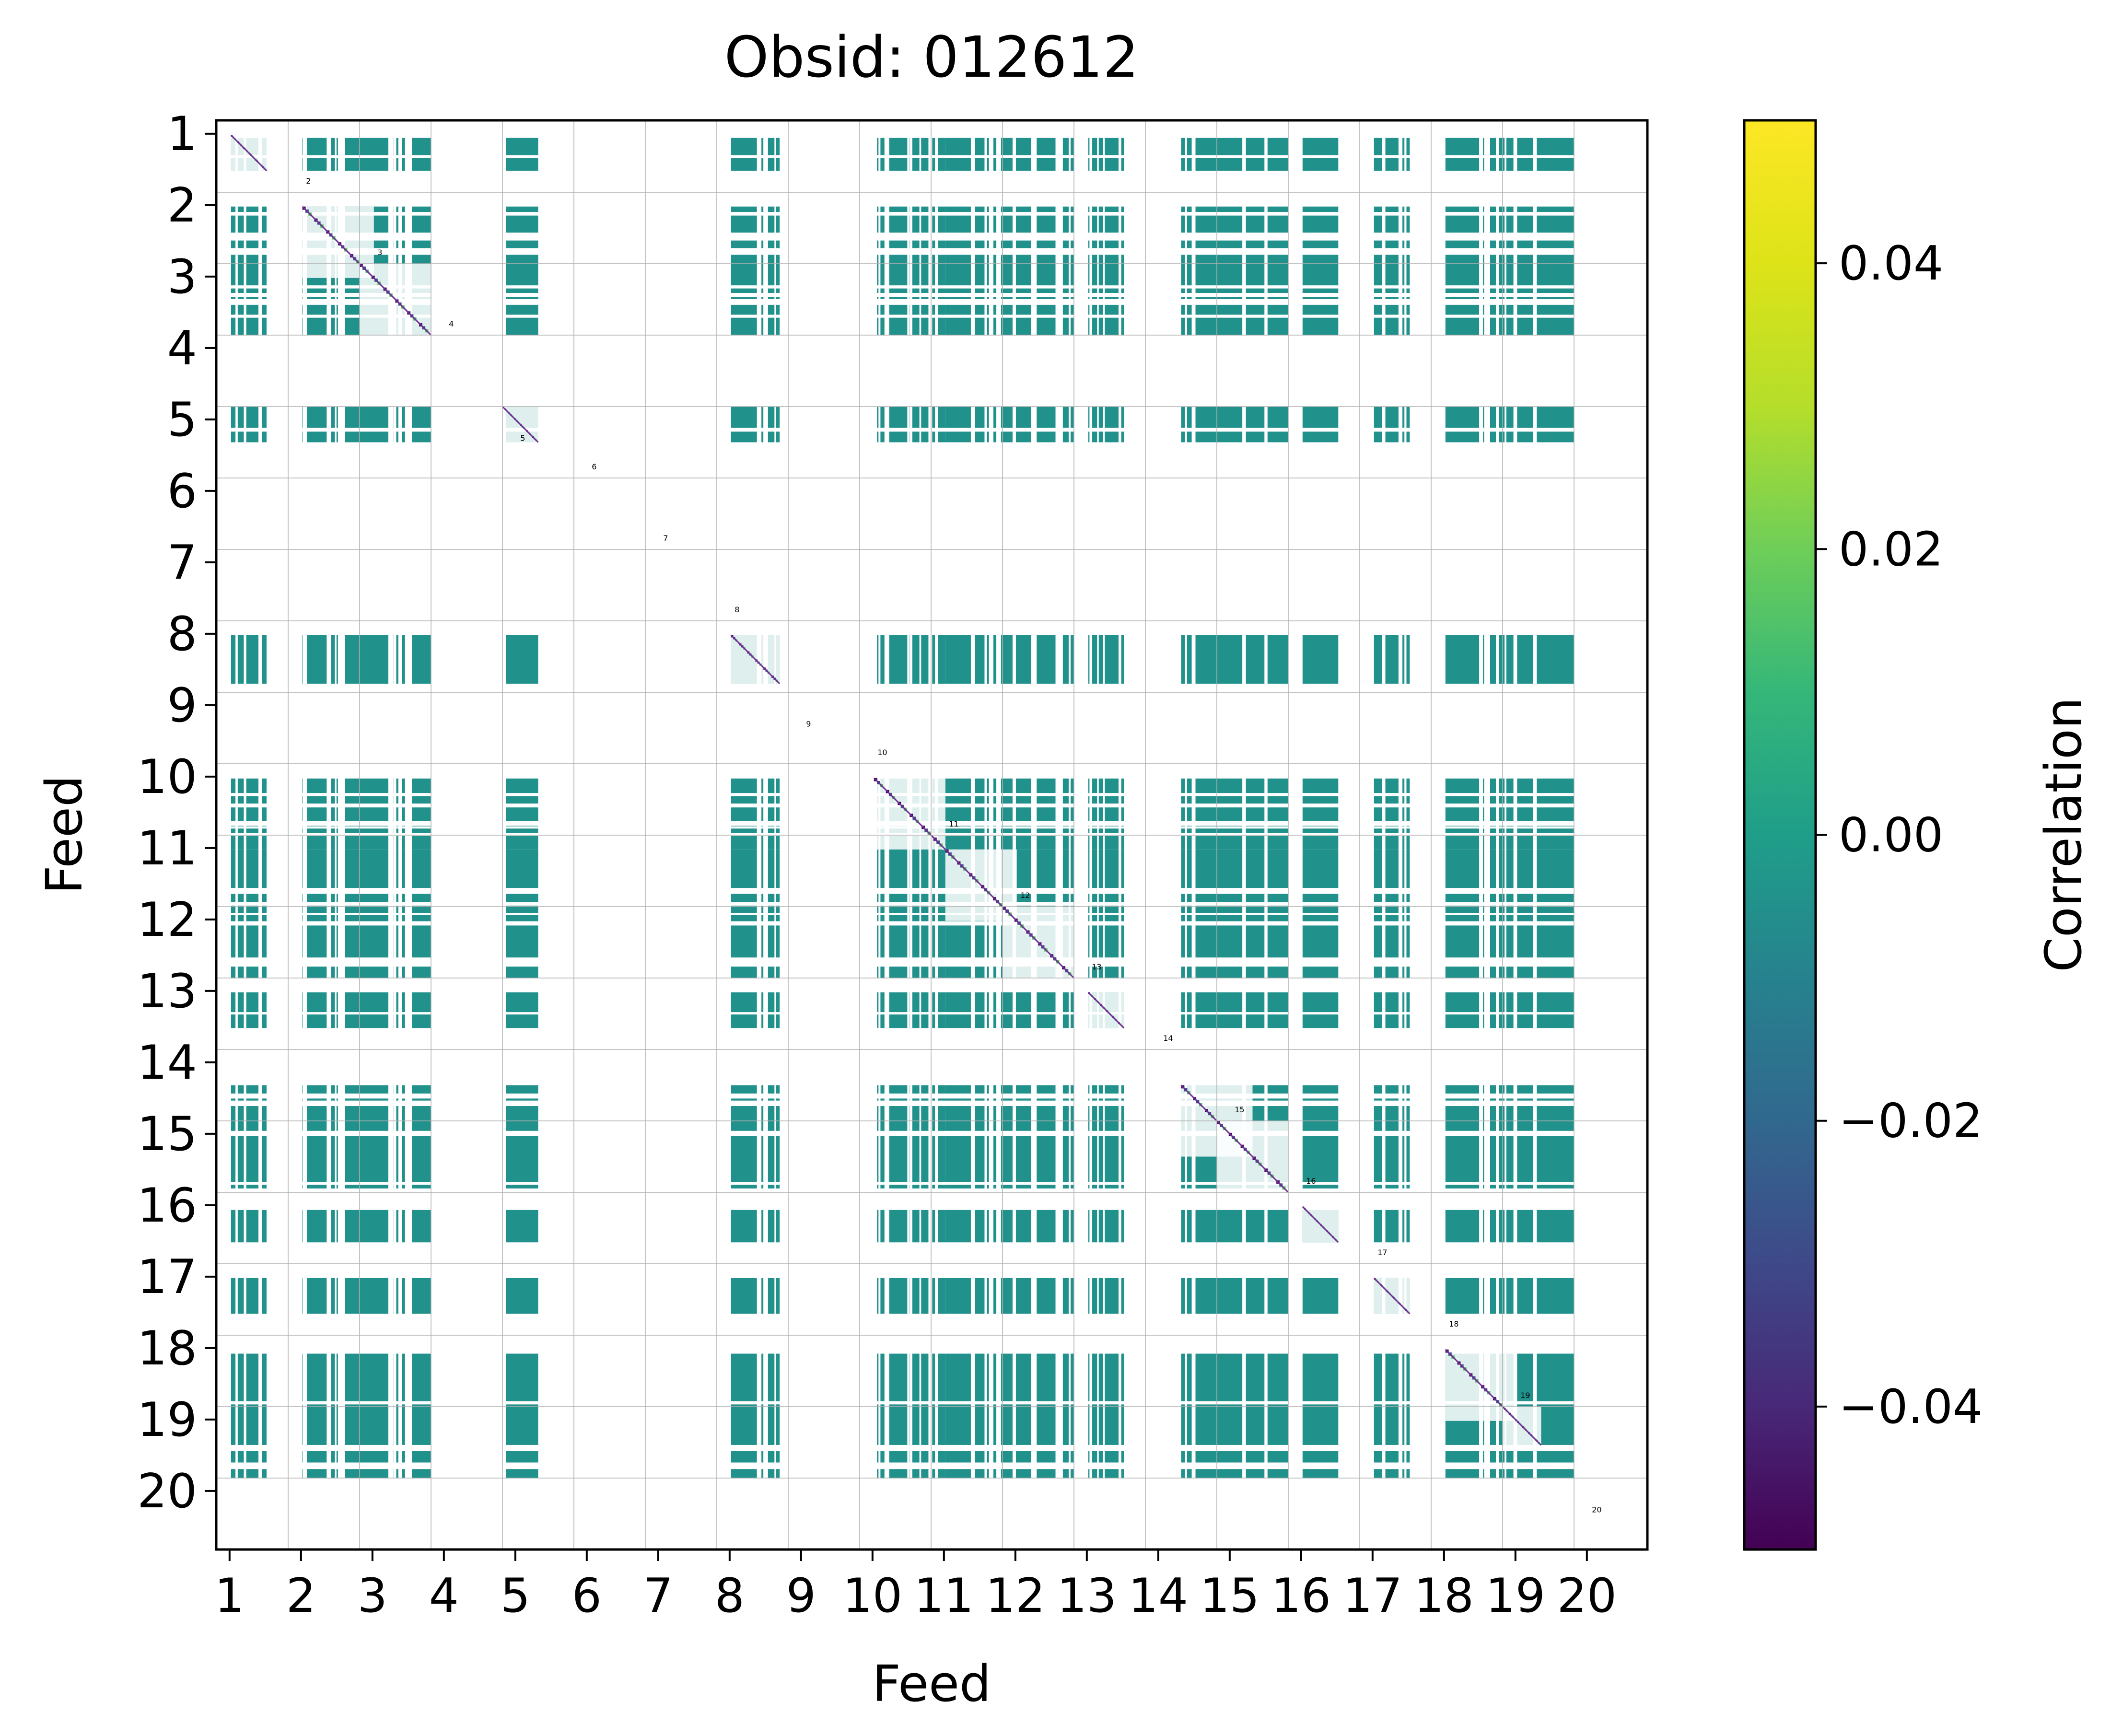  Describe the element at coordinates (1515, 1596) in the screenshot. I see `x-tick-label: 19` at that location.